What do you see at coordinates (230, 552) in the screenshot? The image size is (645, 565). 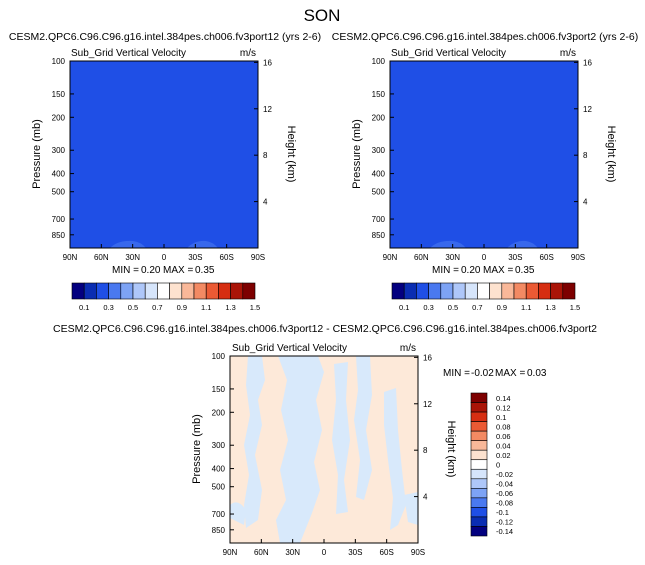 I see `x-tick-label: 90N` at bounding box center [230, 552].